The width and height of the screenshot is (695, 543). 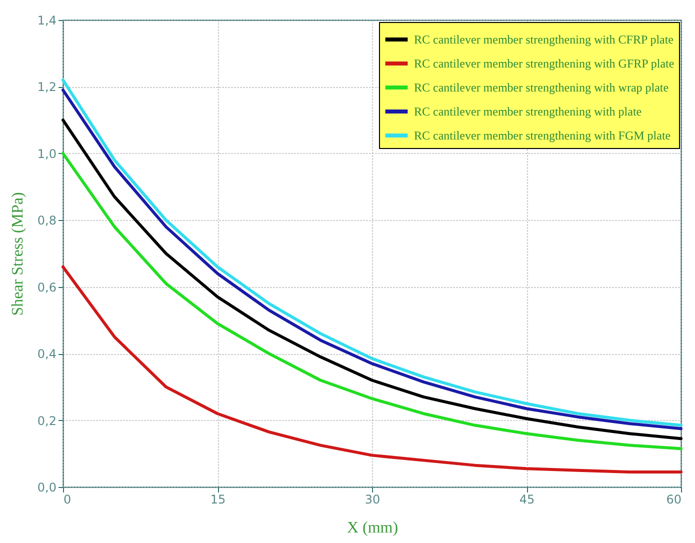 I want to click on y-tick-label: 0,6, so click(x=46, y=287).